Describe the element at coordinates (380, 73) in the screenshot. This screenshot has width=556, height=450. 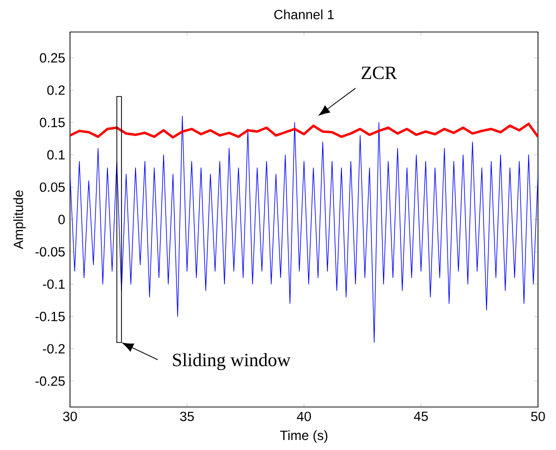
I see `annotation: ZCR` at that location.